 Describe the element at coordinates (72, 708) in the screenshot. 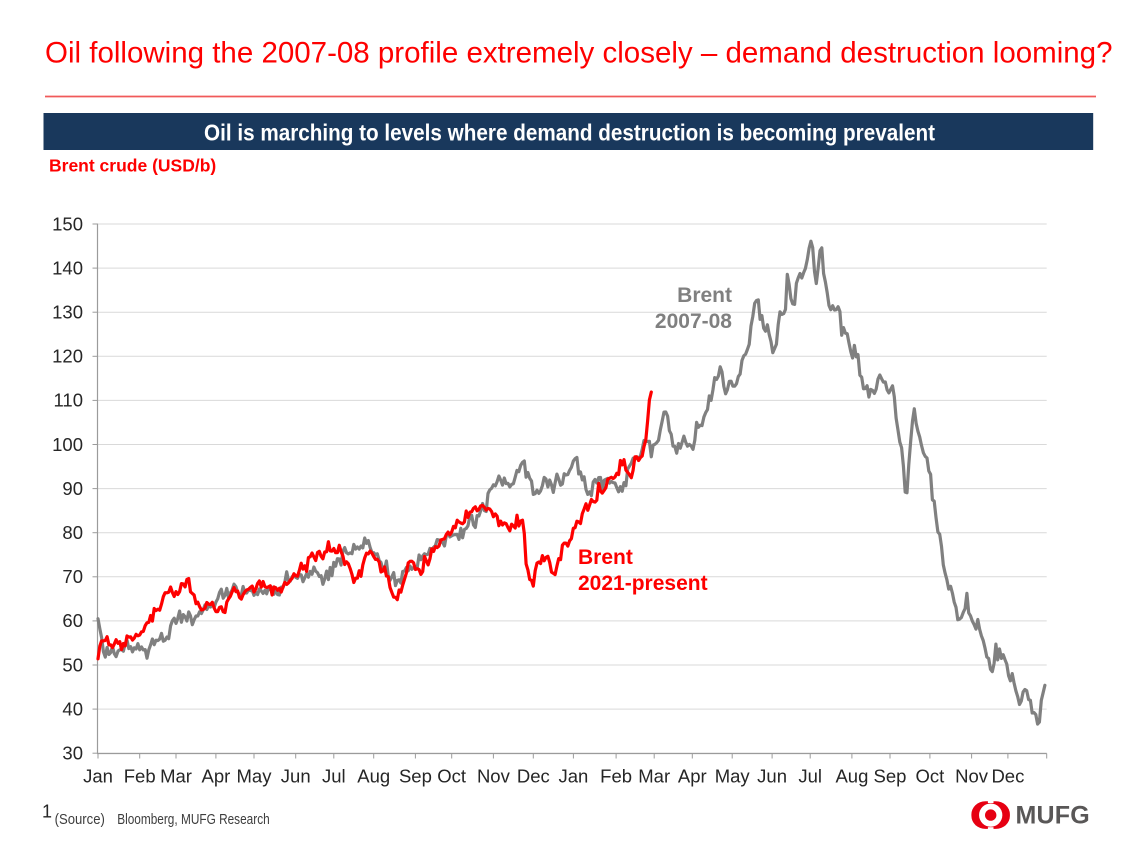

I see `svg-text: 40` at that location.